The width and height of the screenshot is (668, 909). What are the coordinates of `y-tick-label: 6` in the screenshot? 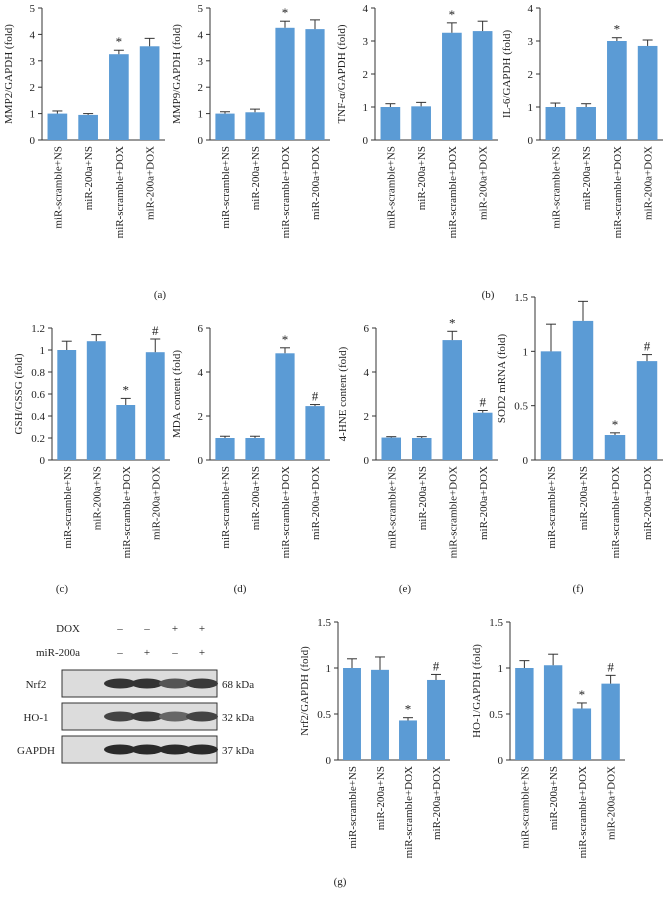 It's located at (367, 329).